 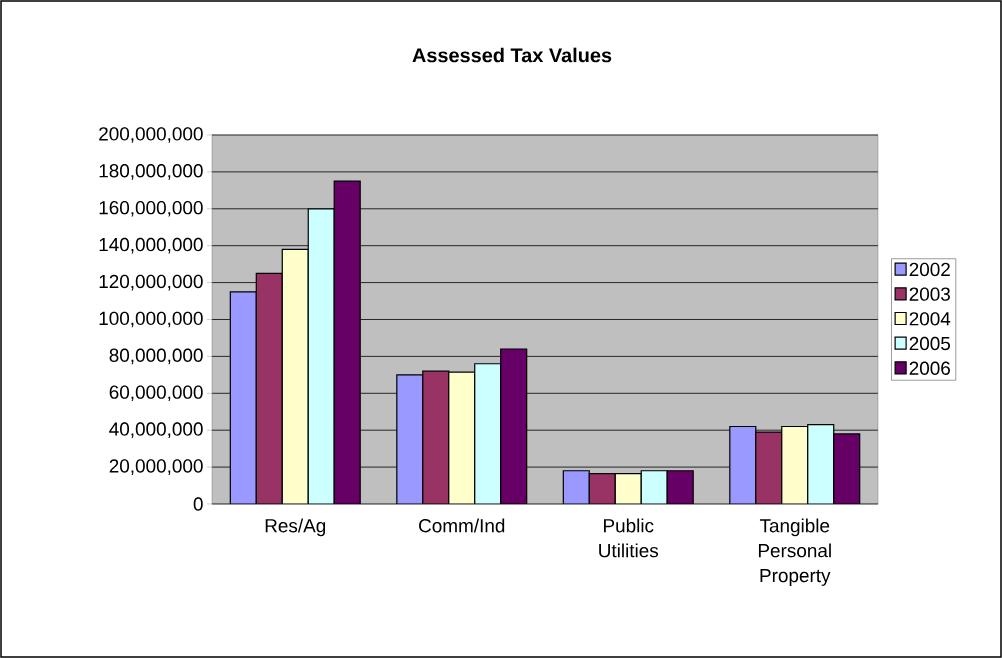 What do you see at coordinates (151, 135) in the screenshot?
I see `y-tick-label: 200,000,000` at bounding box center [151, 135].